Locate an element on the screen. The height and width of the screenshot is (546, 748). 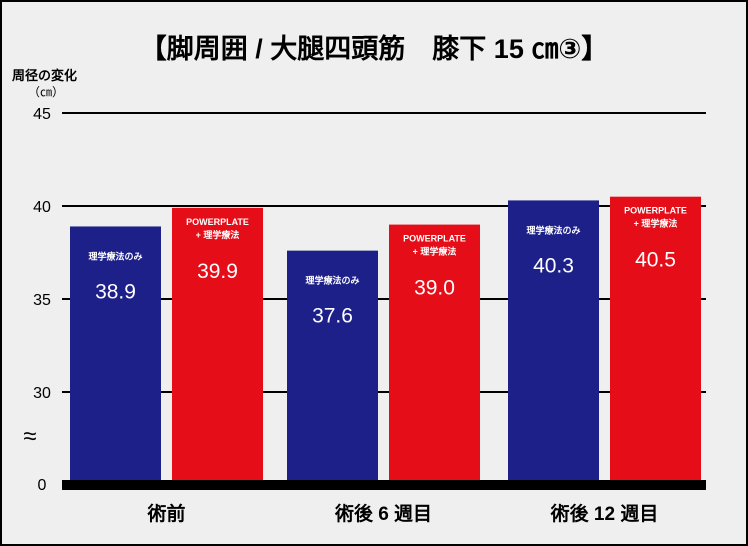
y-tick-label: 35 is located at coordinates (42, 300).